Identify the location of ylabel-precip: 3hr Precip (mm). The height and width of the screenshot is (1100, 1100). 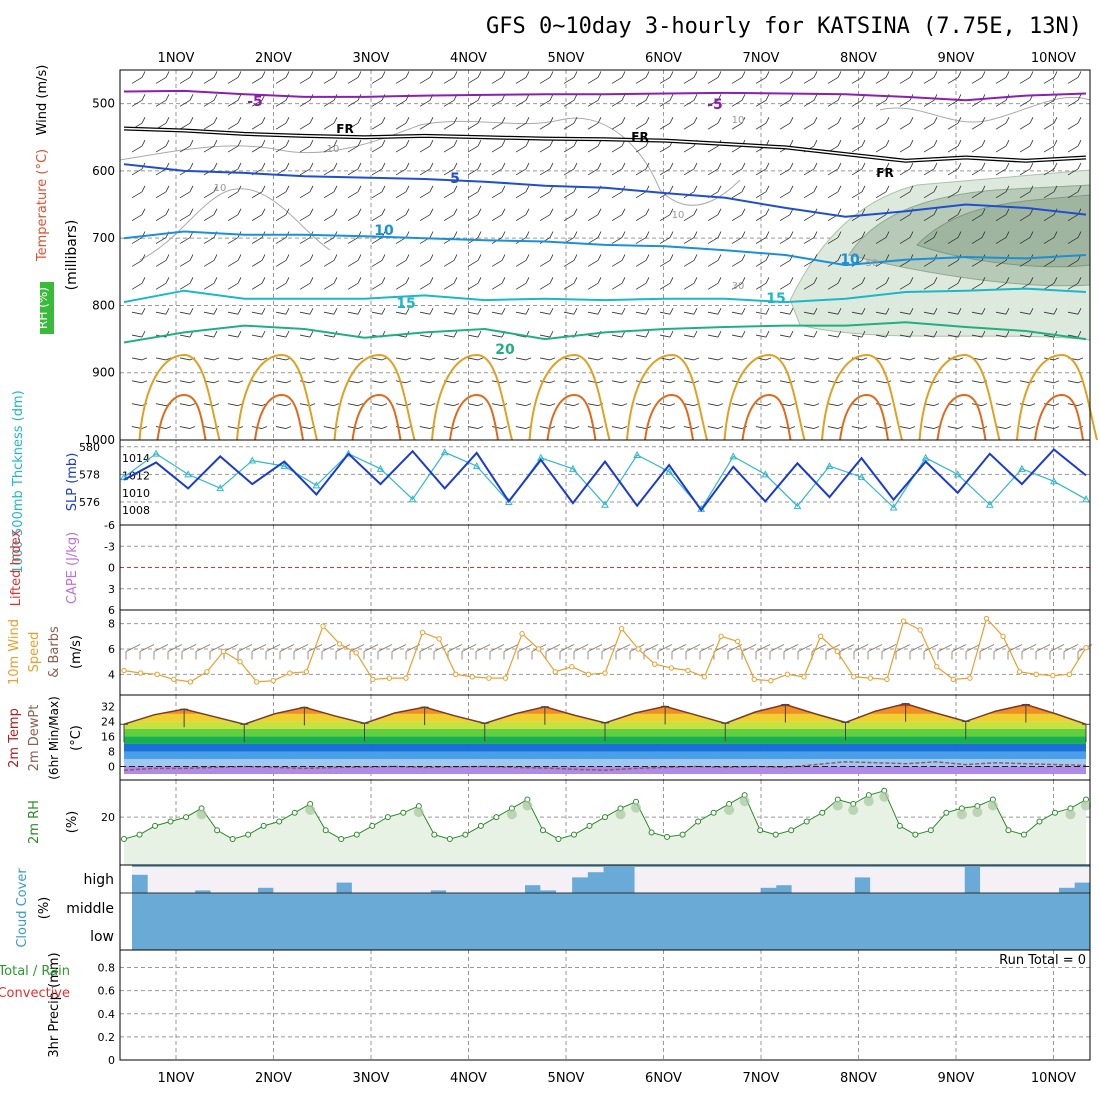
(54, 1004).